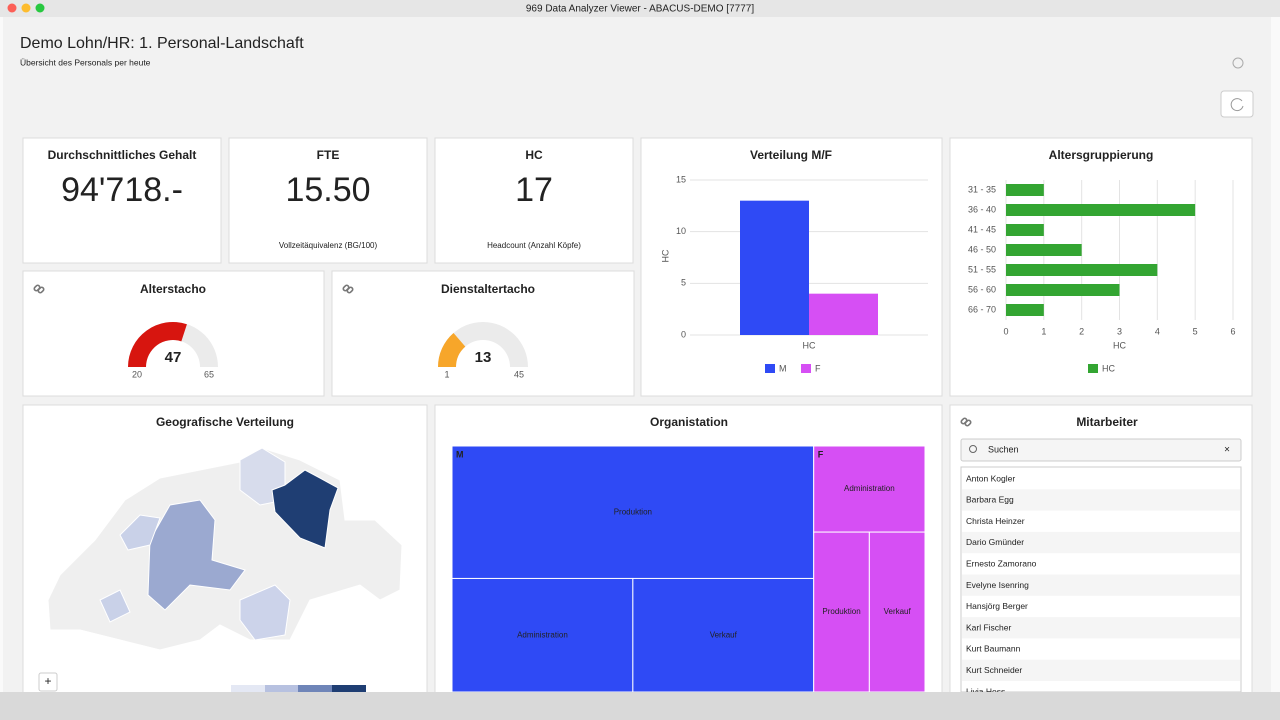 The width and height of the screenshot is (1280, 720). I want to click on legend-label: M, so click(783, 368).